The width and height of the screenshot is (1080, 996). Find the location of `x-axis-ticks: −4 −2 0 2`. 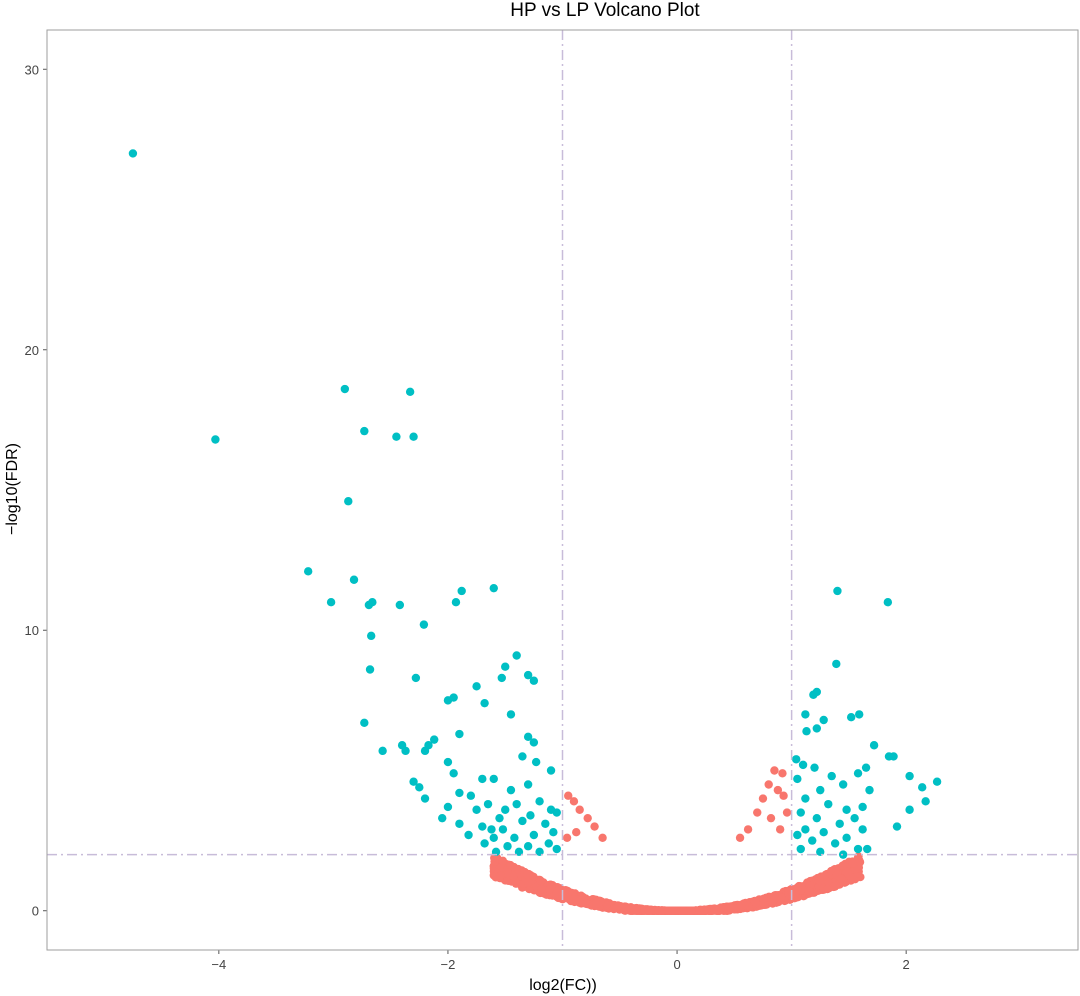

x-axis-ticks: −4 −2 0 2 is located at coordinates (560, 961).